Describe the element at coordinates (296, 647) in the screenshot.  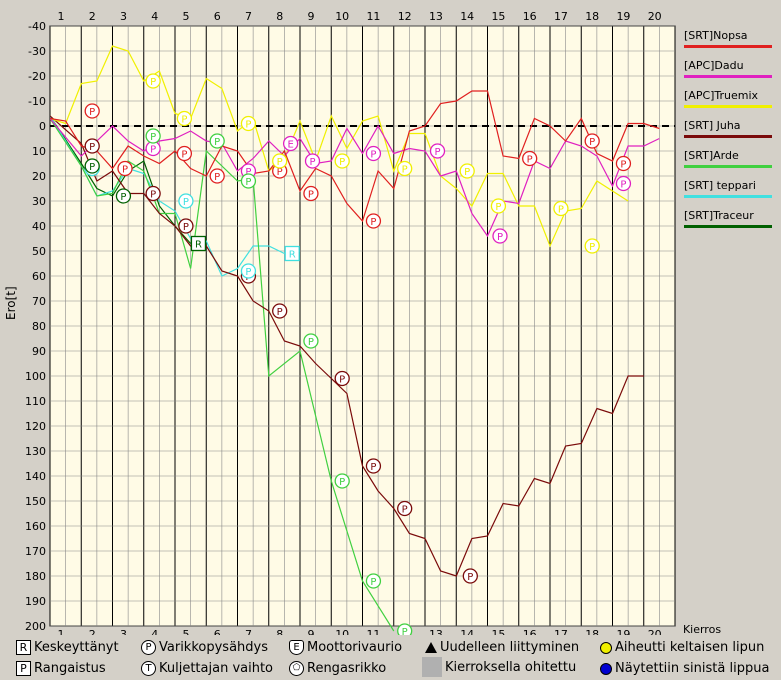
I see `engine-failure-icon: E` at that location.